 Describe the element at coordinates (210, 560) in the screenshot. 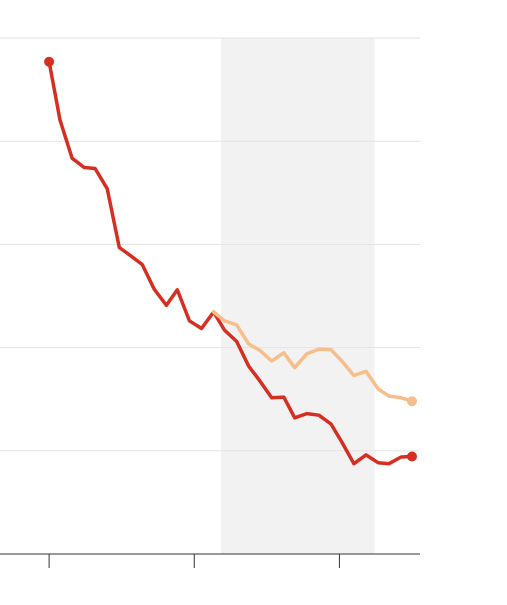

I see `x-axis` at that location.